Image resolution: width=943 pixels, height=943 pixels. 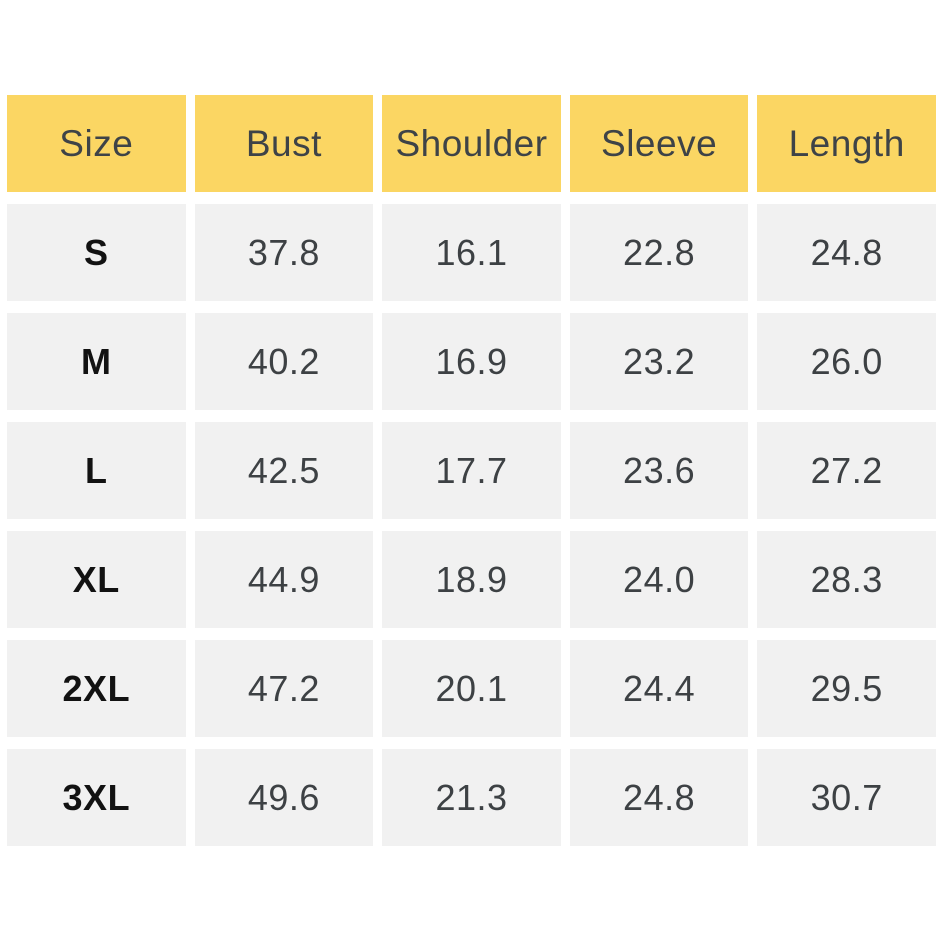 I want to click on measurement-cell: 30.7, so click(x=846, y=797).